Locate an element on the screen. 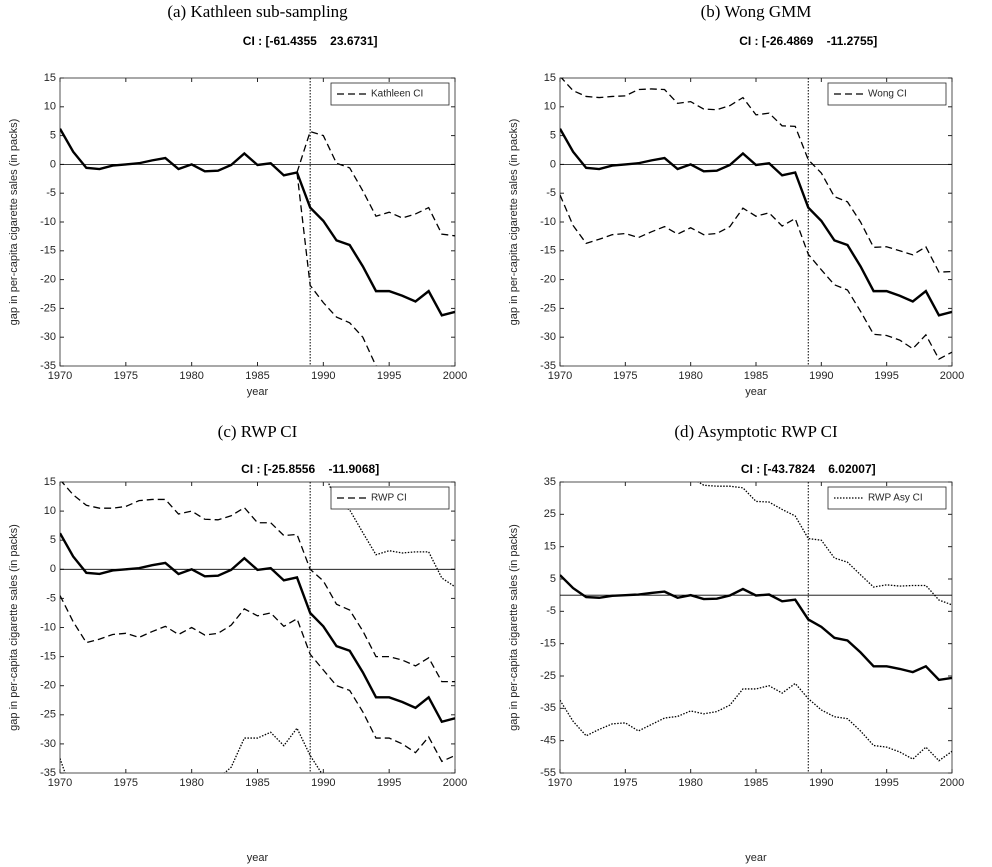 The width and height of the screenshot is (992, 867). y-tick-label: 25 is located at coordinates (550, 514).